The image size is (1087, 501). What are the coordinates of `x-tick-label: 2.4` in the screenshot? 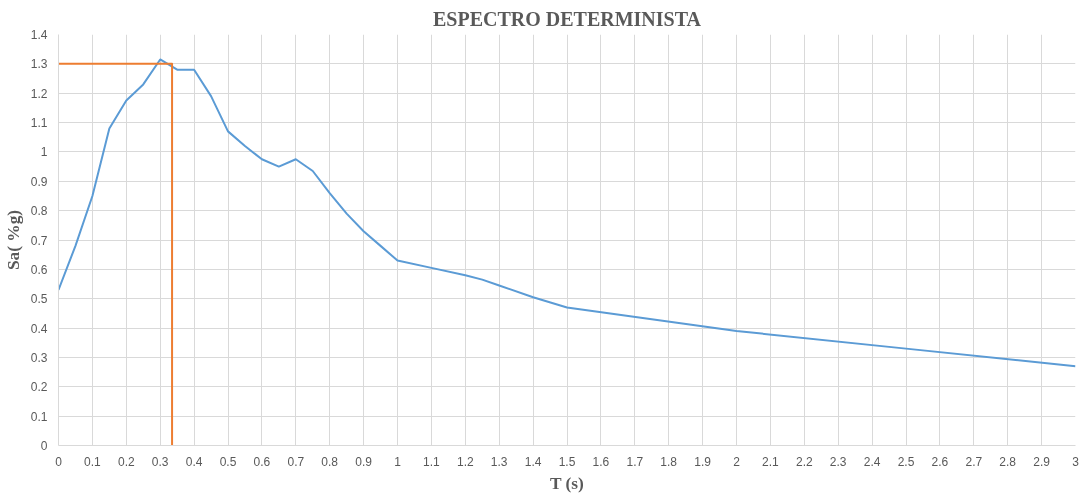 It's located at (872, 461).